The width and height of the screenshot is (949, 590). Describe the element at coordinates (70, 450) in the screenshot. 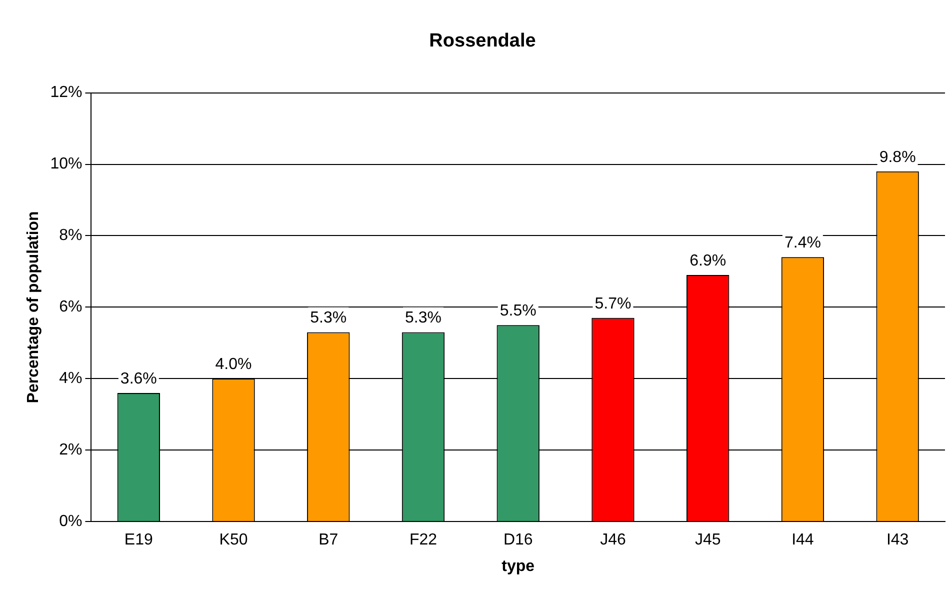

I see `y-tick-label: 2%` at that location.